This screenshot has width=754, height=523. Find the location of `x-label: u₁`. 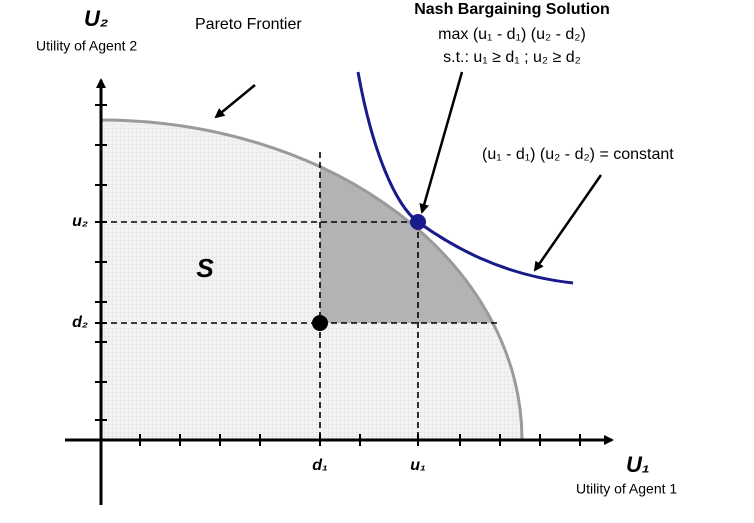

x-label: u₁ is located at coordinates (417, 465).